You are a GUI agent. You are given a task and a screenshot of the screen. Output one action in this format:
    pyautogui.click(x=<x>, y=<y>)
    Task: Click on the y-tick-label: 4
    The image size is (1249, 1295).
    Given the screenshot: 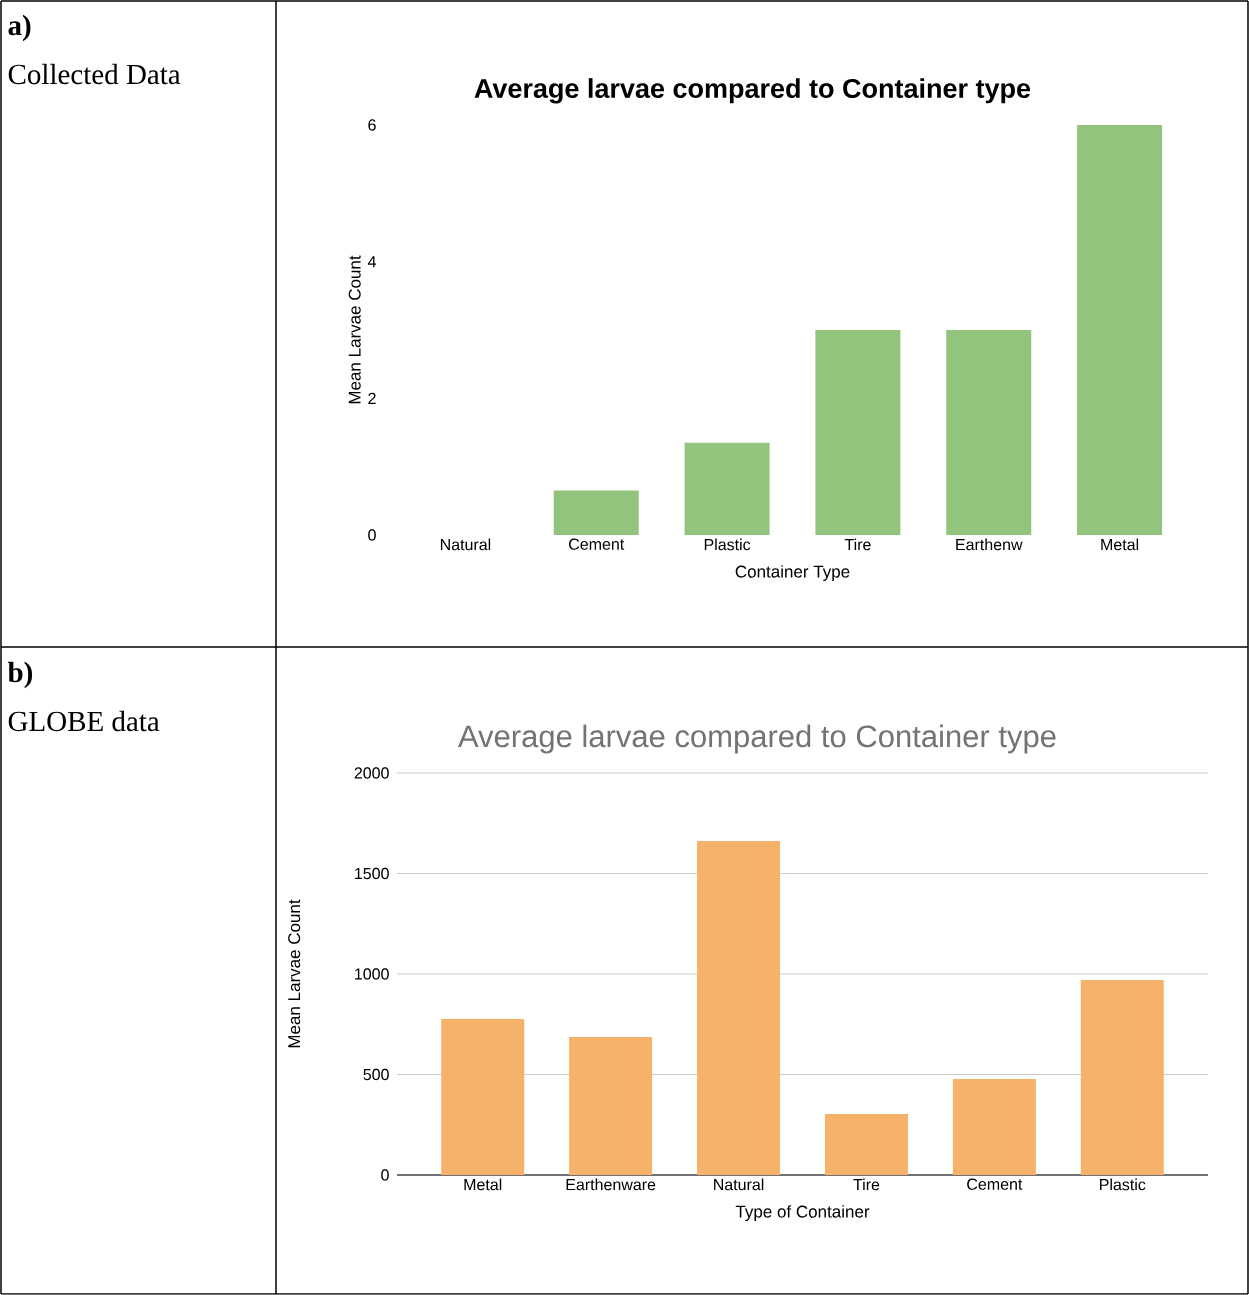 What is the action you would take?
    pyautogui.click(x=371, y=262)
    